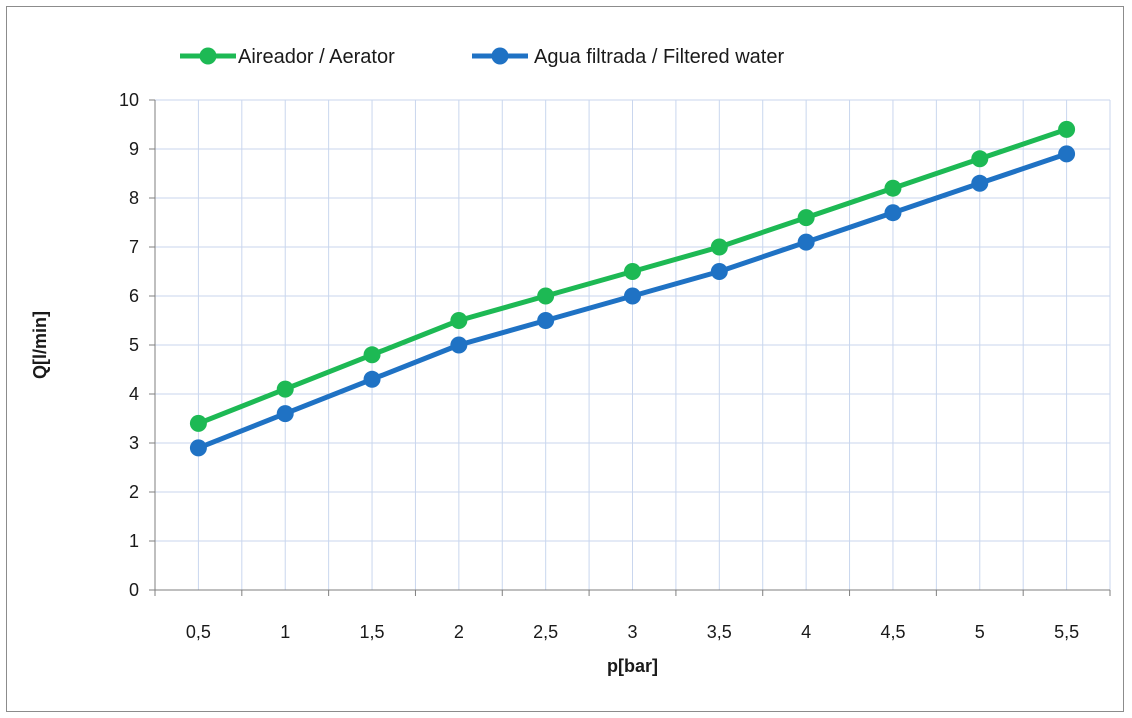 The height and width of the screenshot is (718, 1132). What do you see at coordinates (134, 590) in the screenshot?
I see `y-tick-label: 0` at bounding box center [134, 590].